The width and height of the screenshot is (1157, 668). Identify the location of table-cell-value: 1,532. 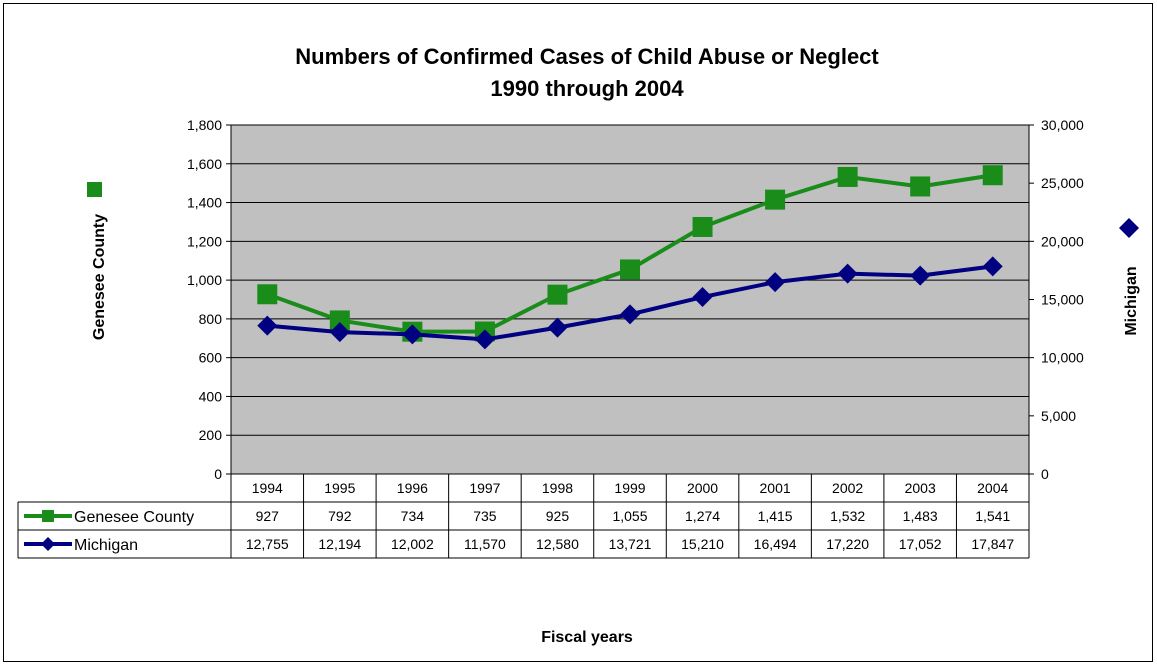
(847, 516).